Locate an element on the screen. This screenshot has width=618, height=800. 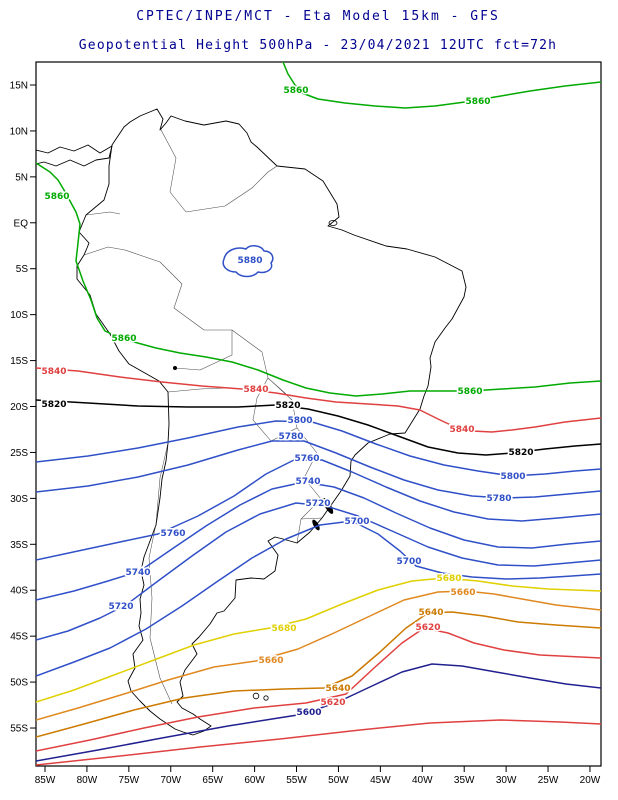
lat-label: 5S is located at coordinates (22, 269).